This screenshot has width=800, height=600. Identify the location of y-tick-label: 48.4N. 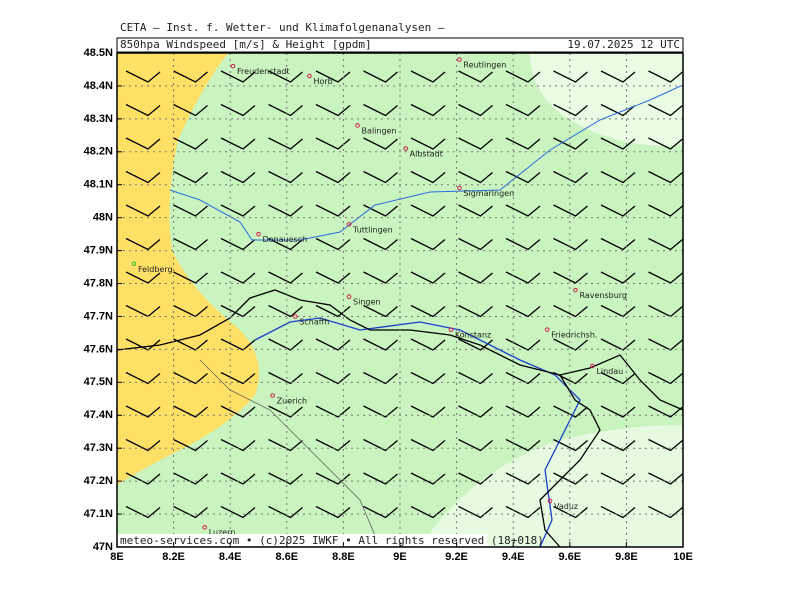
(98, 86).